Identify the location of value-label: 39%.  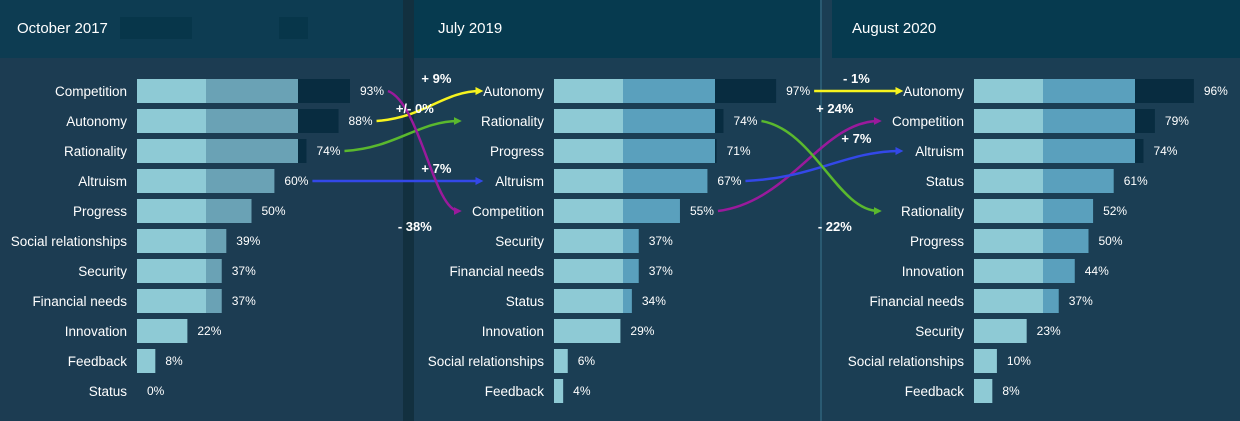
(248, 241).